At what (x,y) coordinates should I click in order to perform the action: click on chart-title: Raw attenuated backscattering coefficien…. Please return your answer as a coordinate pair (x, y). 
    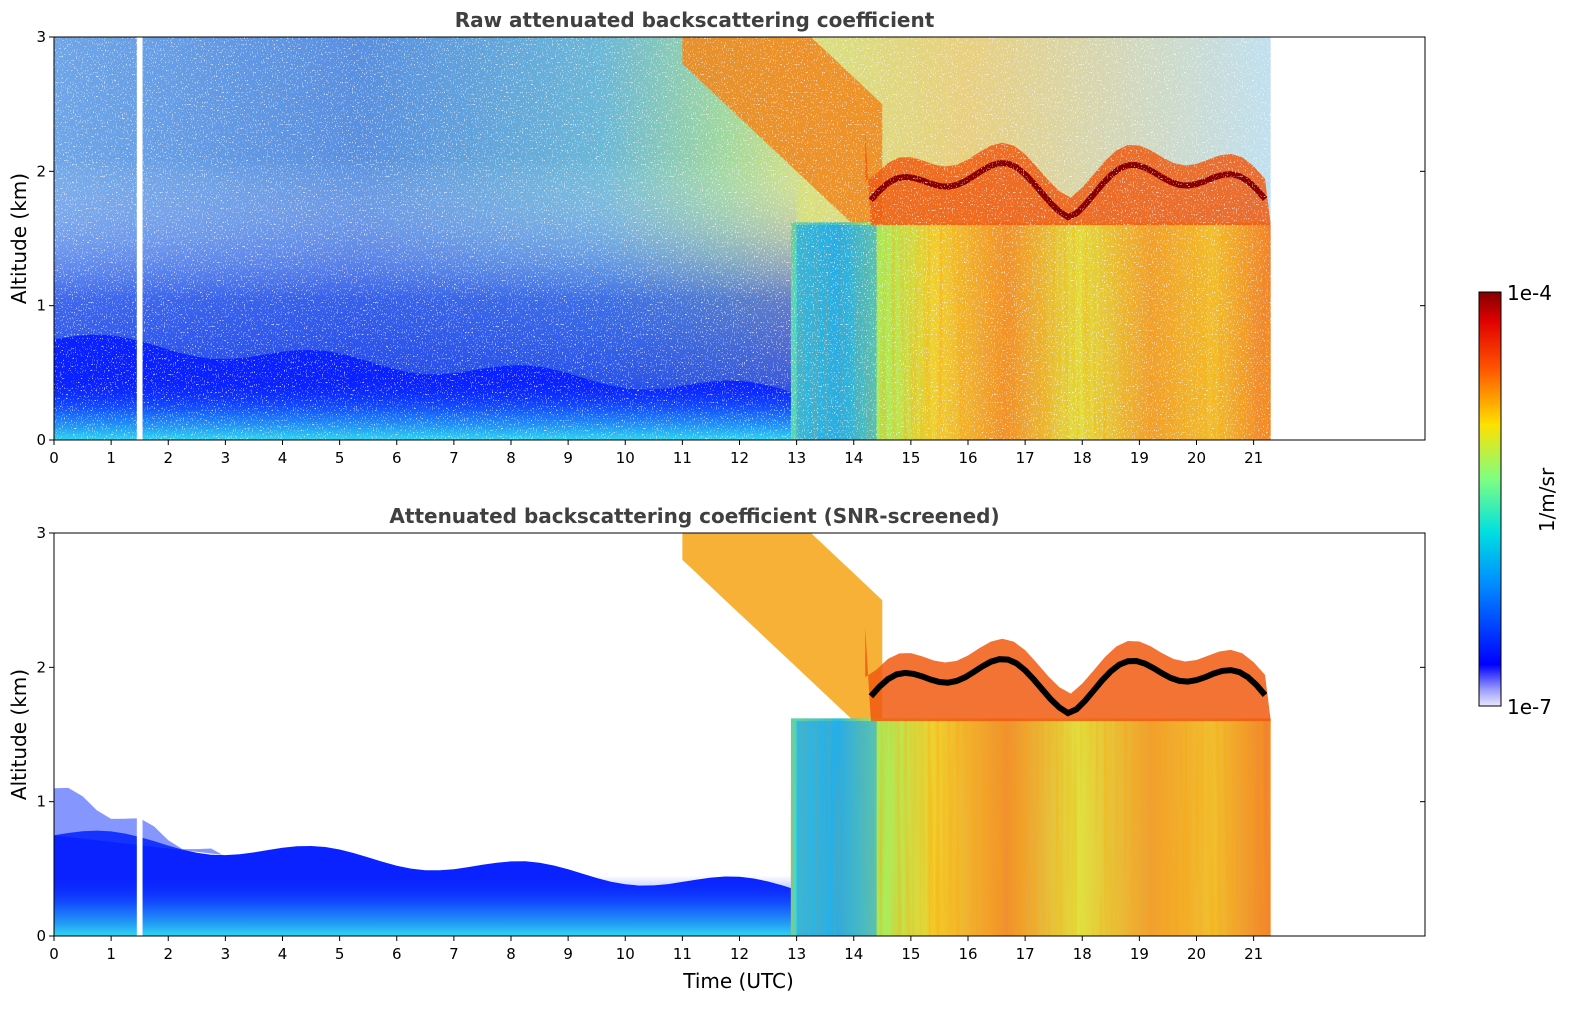
    Looking at the image, I should click on (695, 20).